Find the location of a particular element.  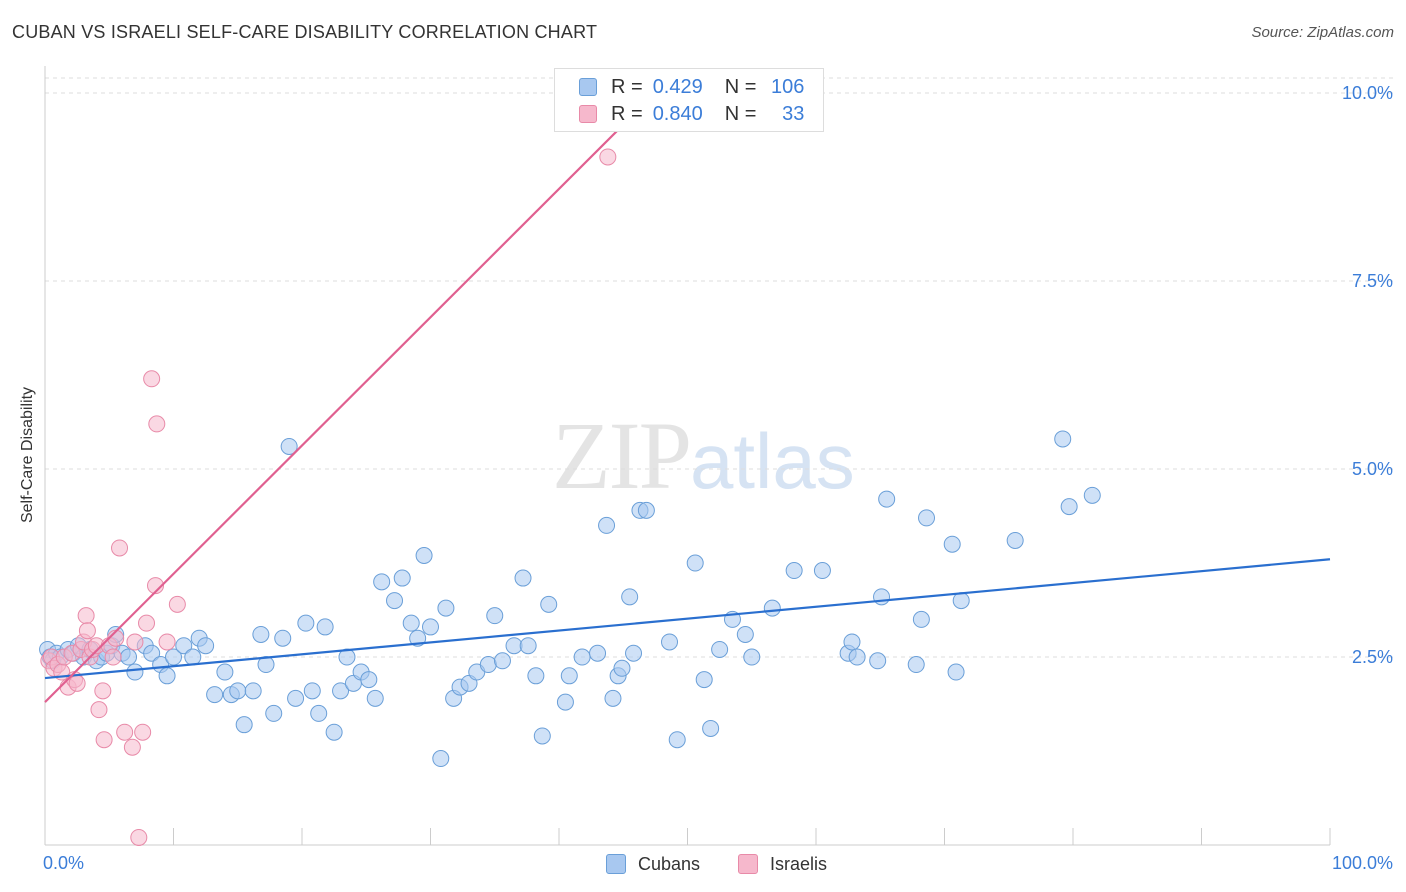

legend-item-israelis: Israelis is located at coordinates (782, 864).